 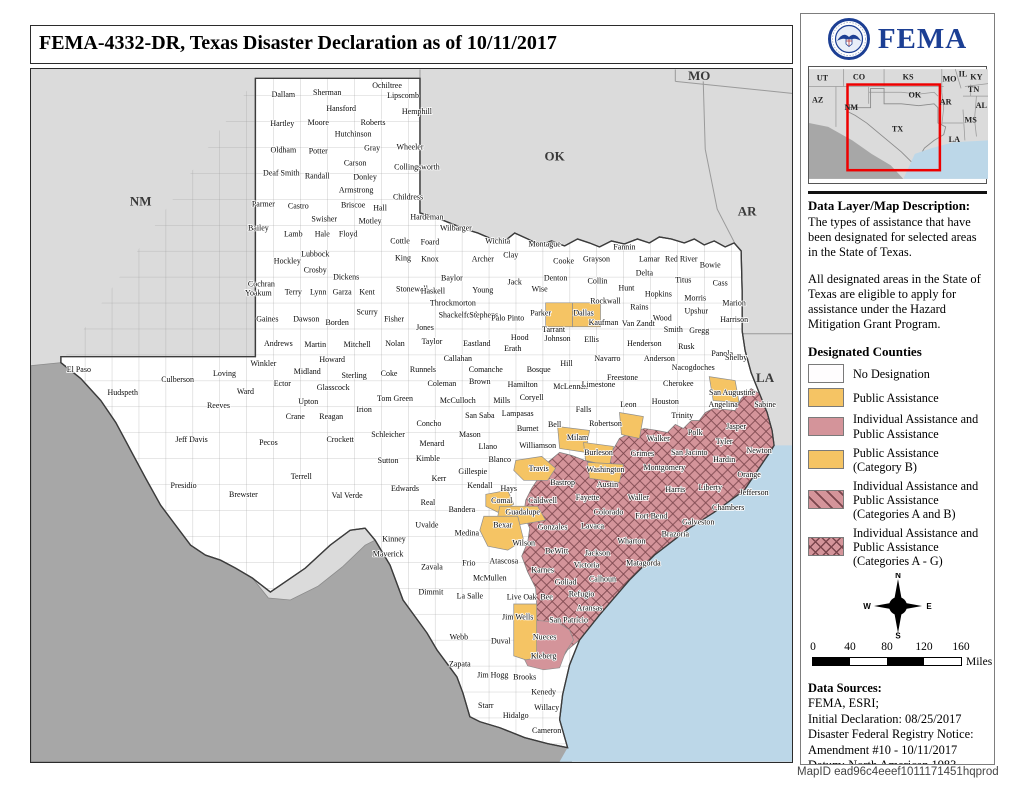 I want to click on county-label: Crosby, so click(x=315, y=269).